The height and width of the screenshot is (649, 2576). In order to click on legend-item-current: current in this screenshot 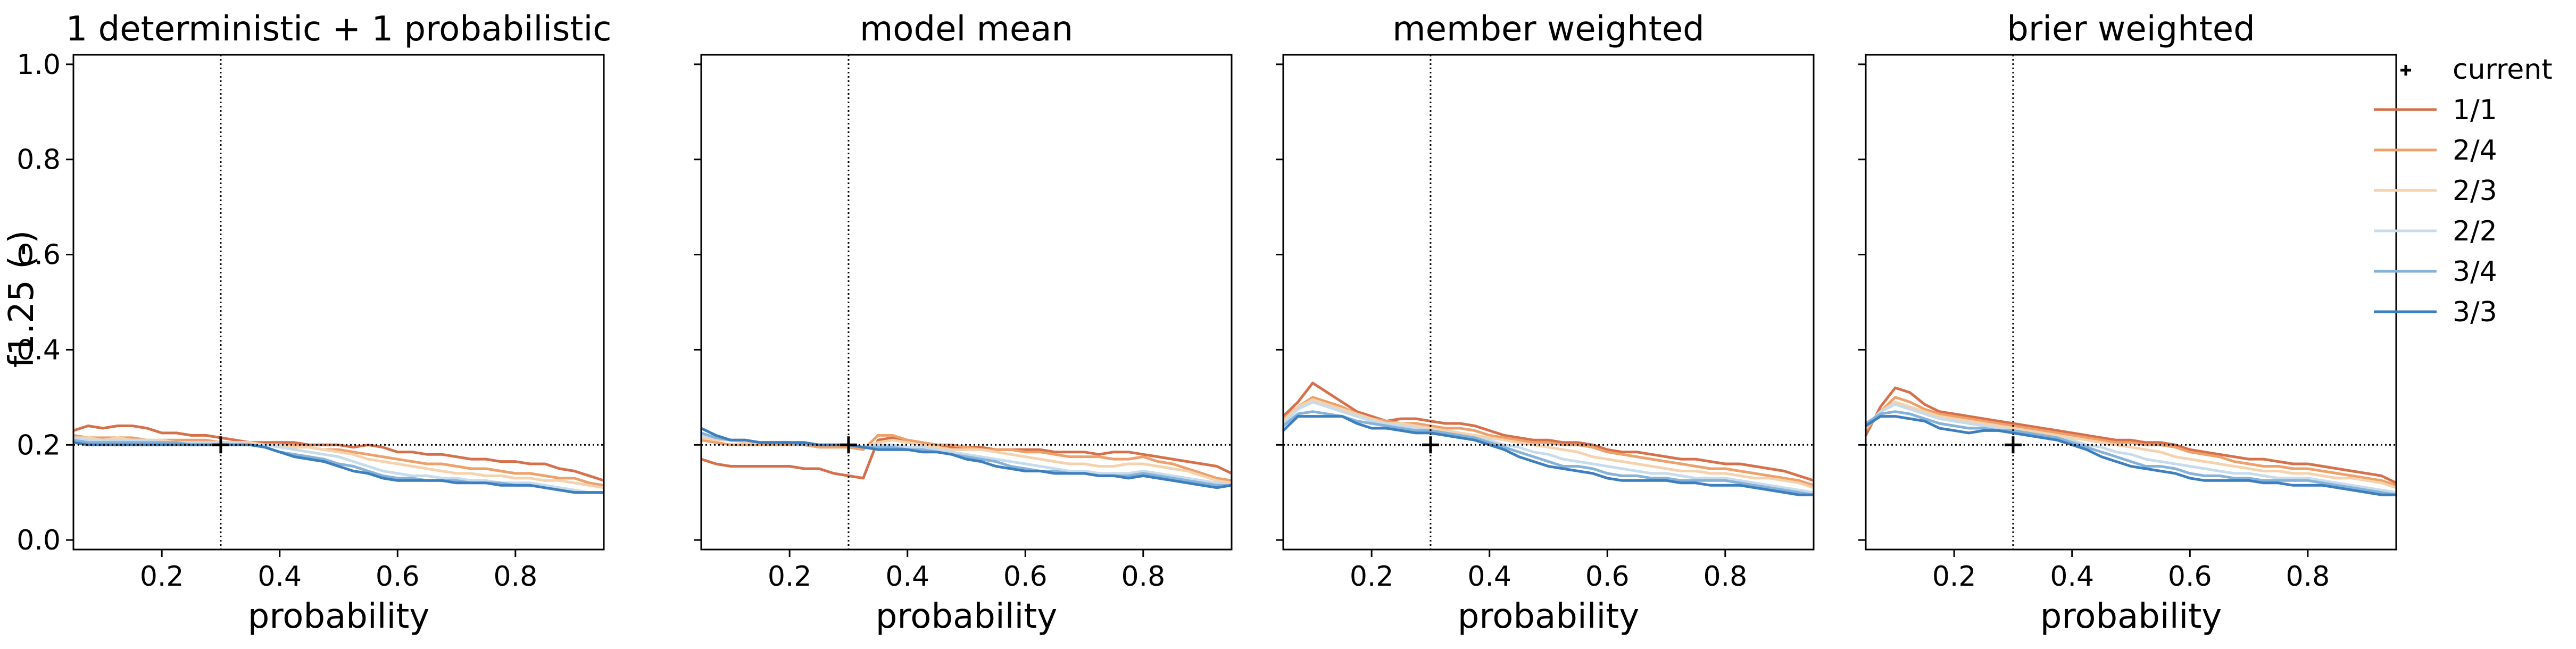, I will do `click(2476, 70)`.